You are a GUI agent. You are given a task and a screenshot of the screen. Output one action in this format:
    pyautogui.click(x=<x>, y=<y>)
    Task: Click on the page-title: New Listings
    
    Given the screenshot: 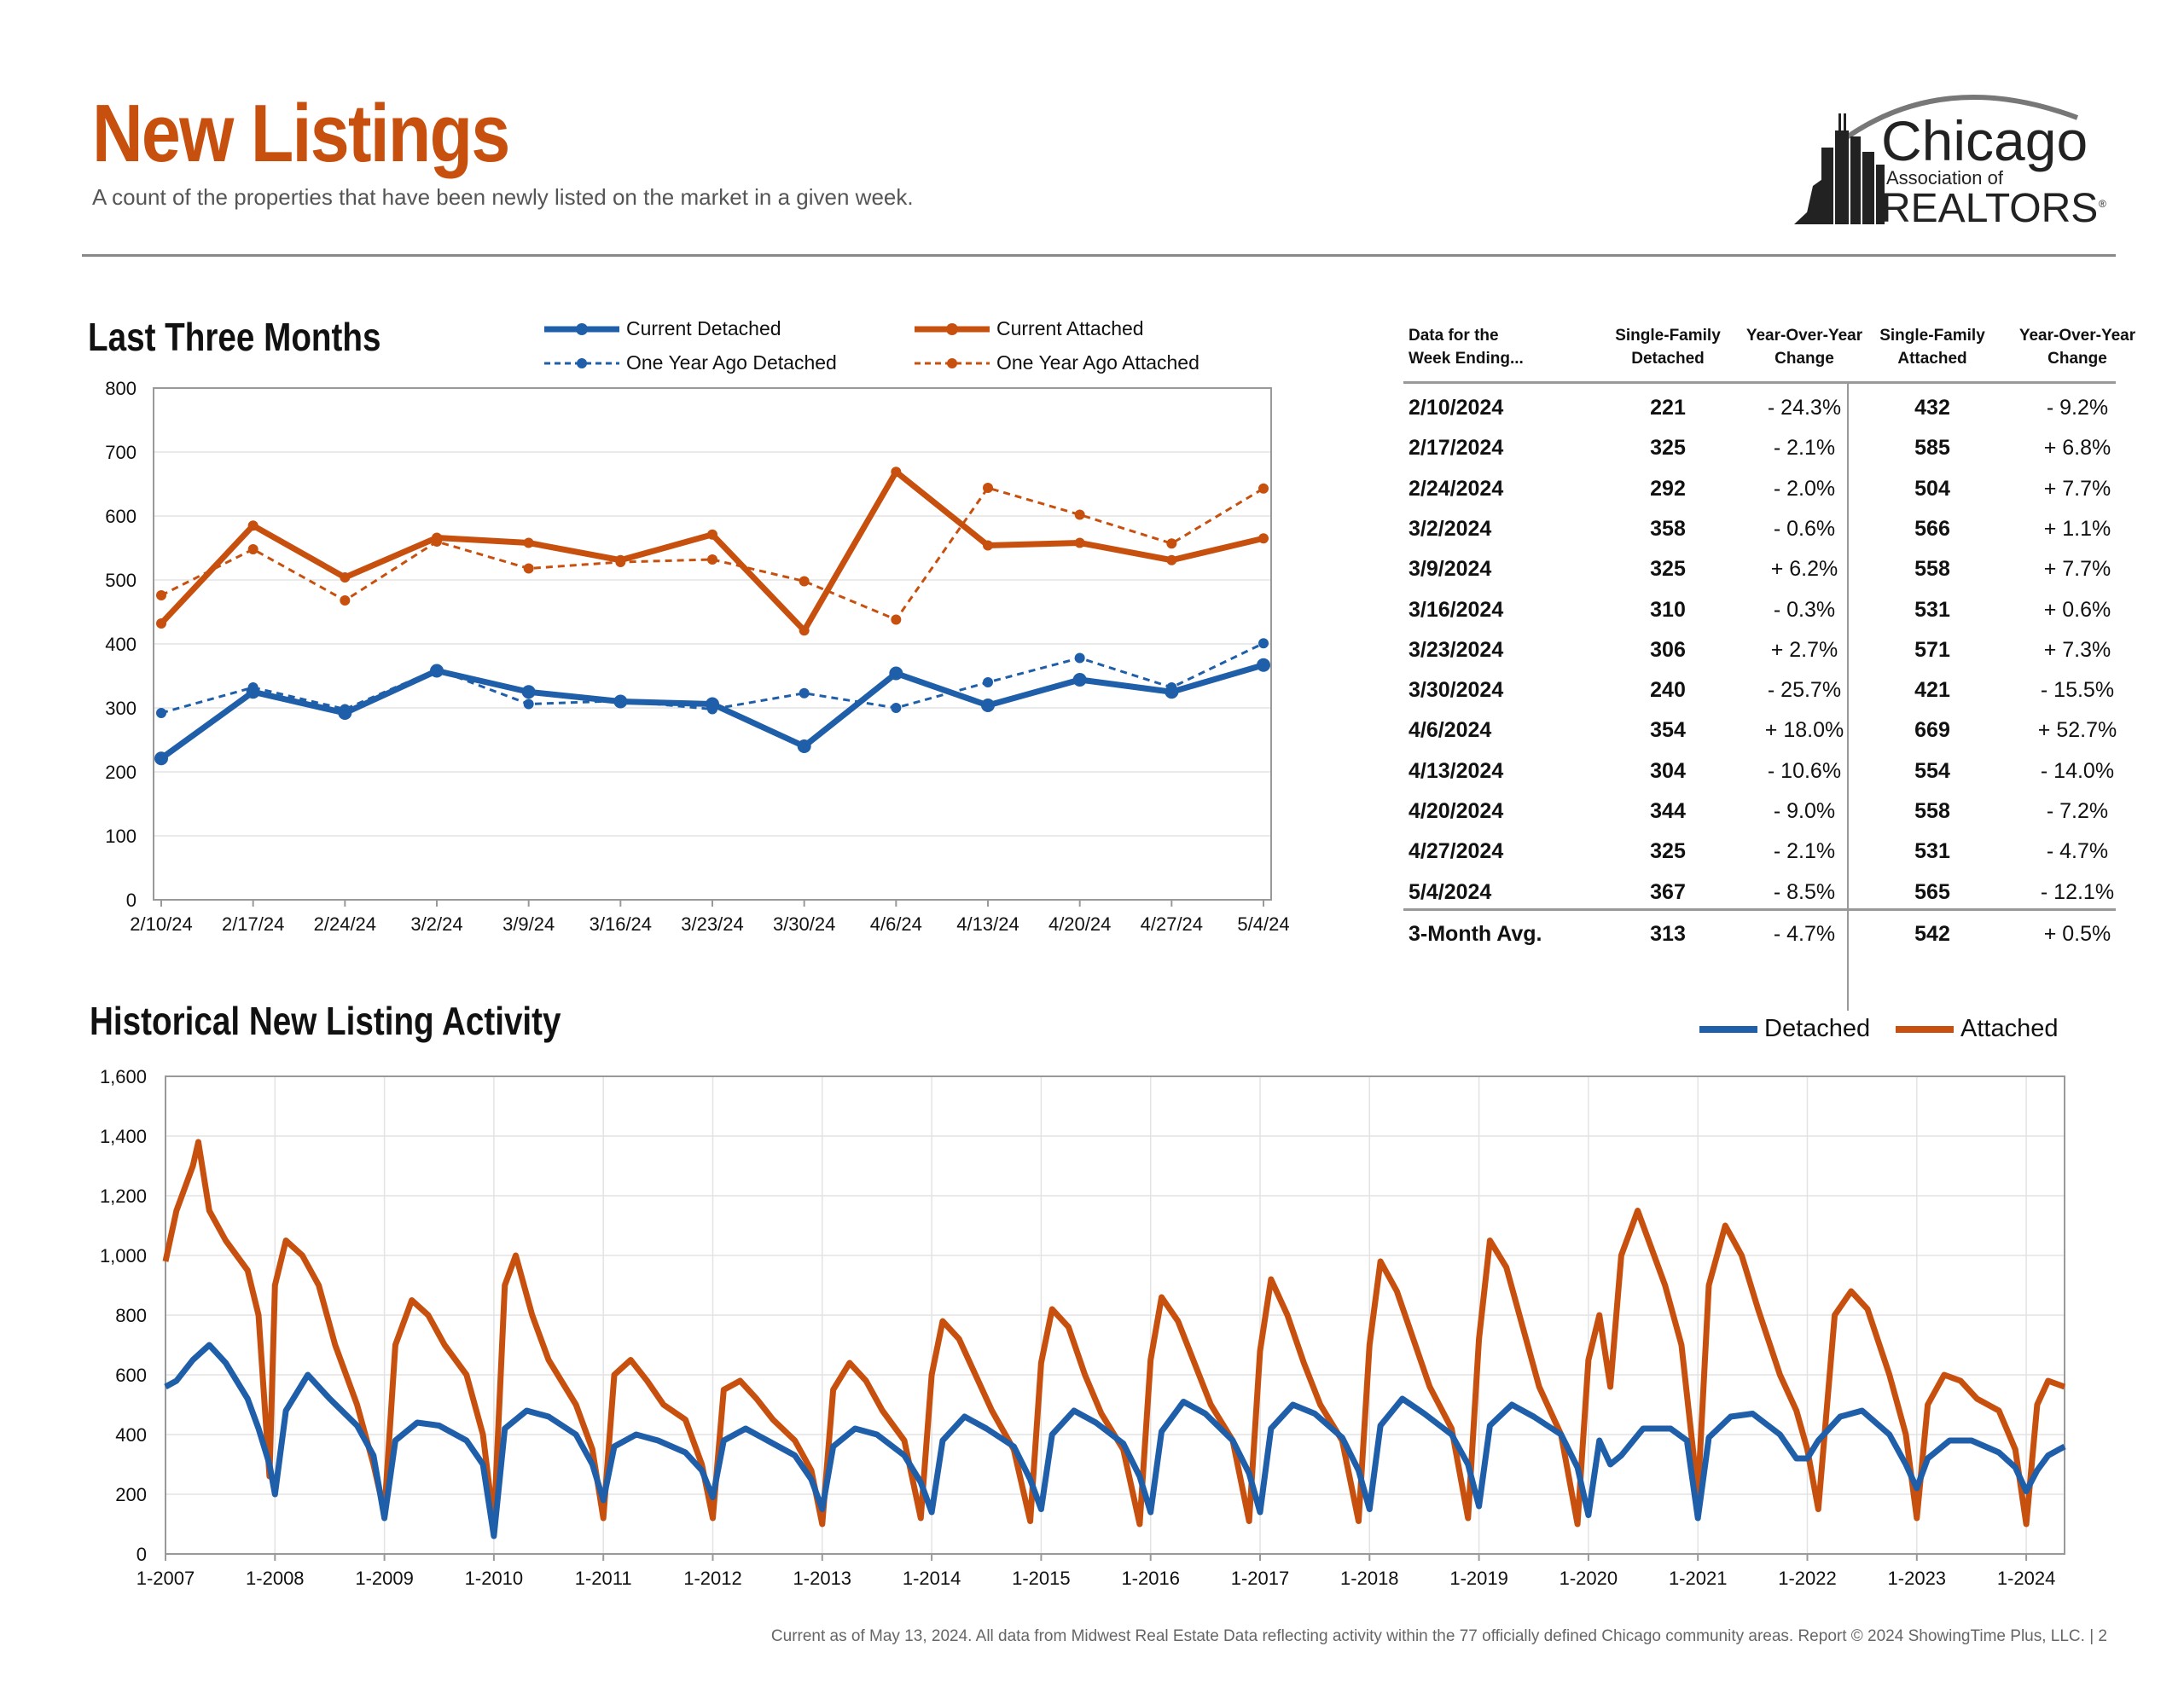 What is the action you would take?
    pyautogui.click(x=301, y=134)
    